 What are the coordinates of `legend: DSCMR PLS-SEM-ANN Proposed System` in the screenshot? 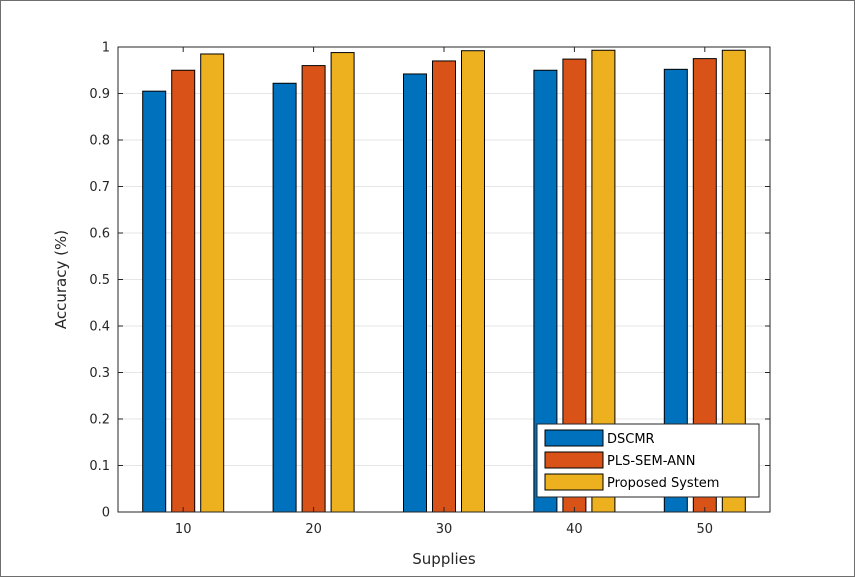 It's located at (648, 460).